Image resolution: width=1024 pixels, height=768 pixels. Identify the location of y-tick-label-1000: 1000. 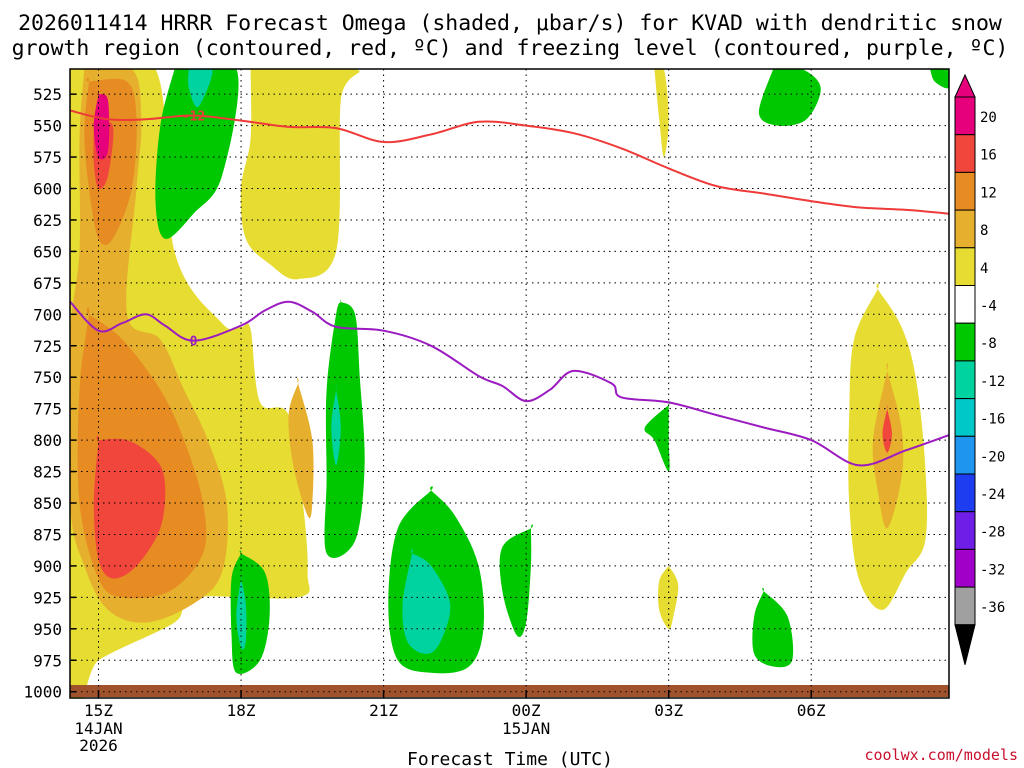
(42, 692).